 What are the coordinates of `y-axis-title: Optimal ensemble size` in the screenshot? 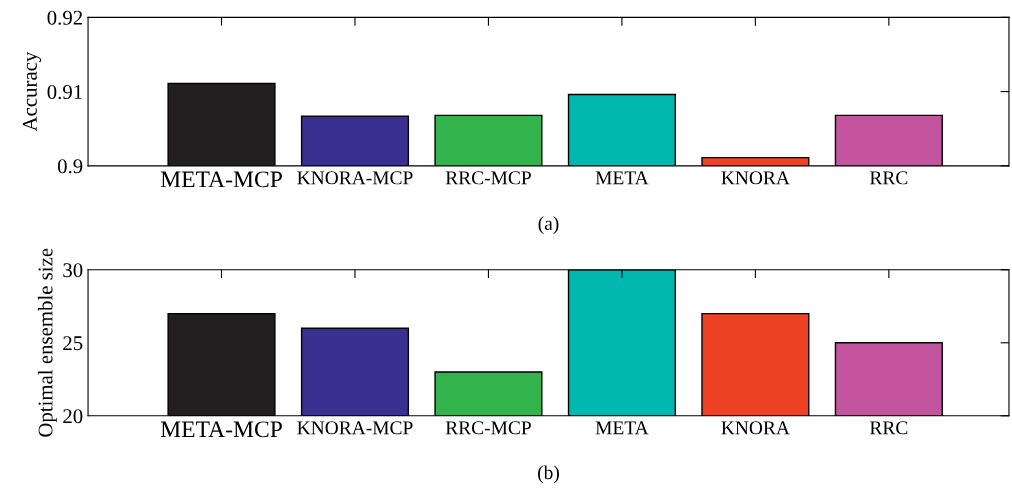 It's located at (47, 342).